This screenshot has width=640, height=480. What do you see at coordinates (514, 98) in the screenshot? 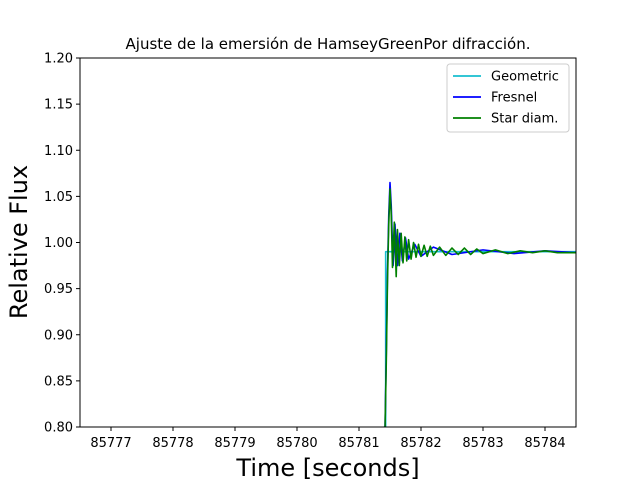
I see `legend-item-fresnel-label: Fresnel` at bounding box center [514, 98].